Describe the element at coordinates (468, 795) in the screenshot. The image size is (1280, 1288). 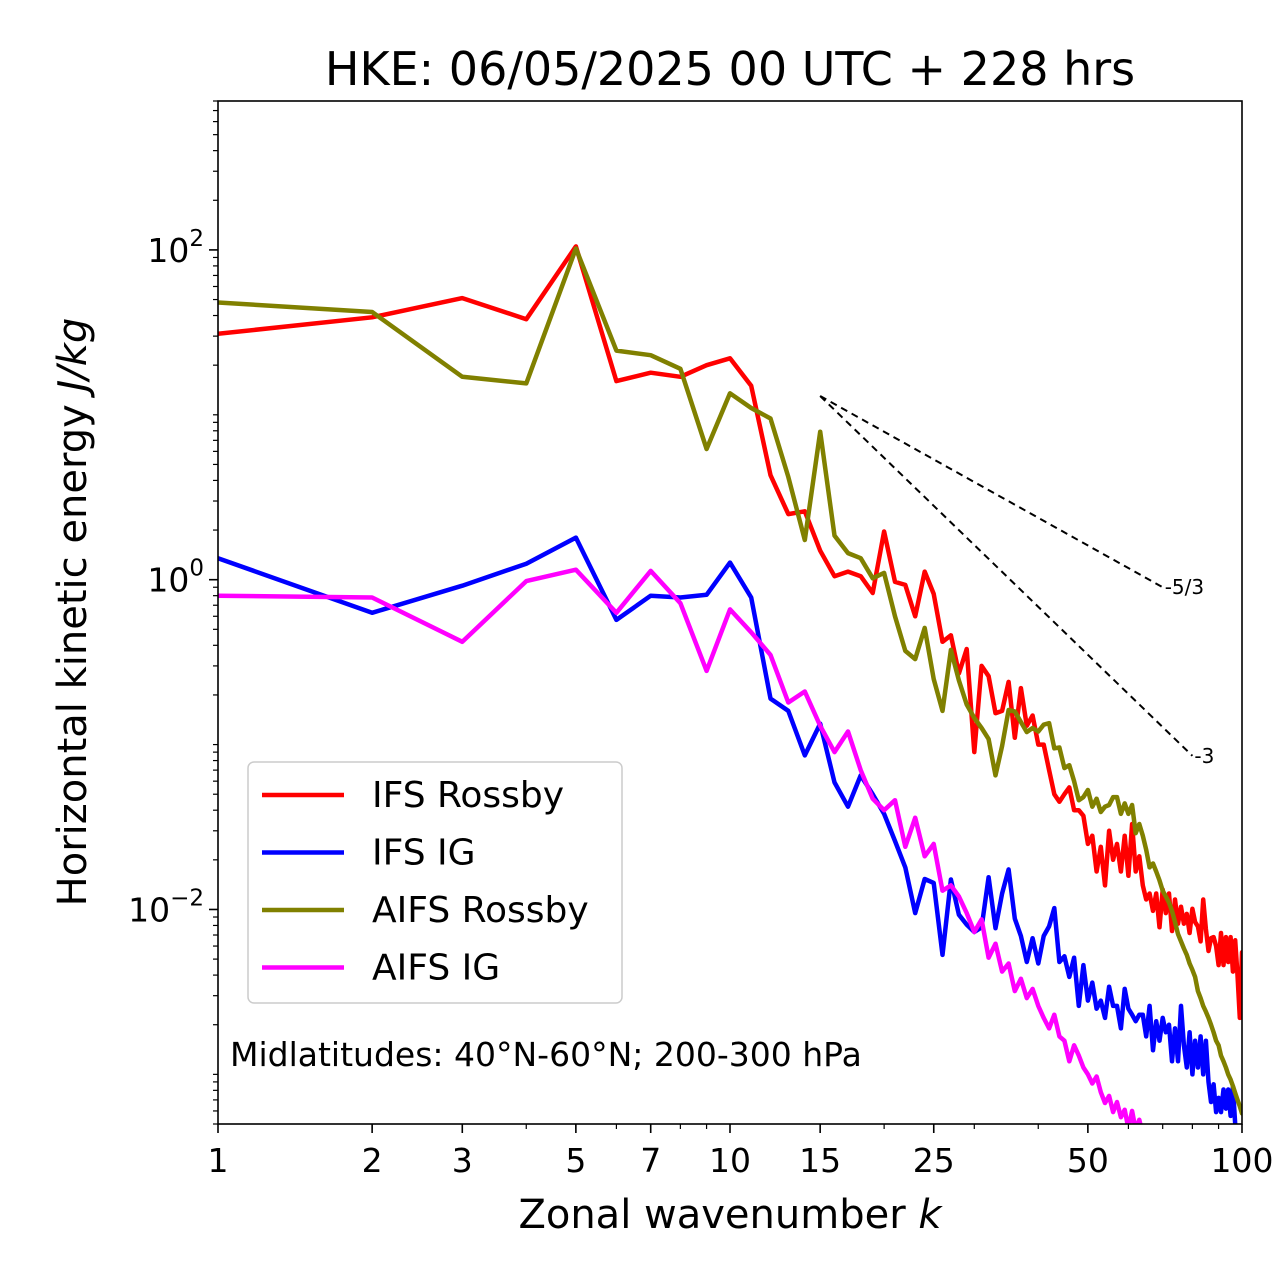
I see `legend-label: IFS Rossby` at that location.